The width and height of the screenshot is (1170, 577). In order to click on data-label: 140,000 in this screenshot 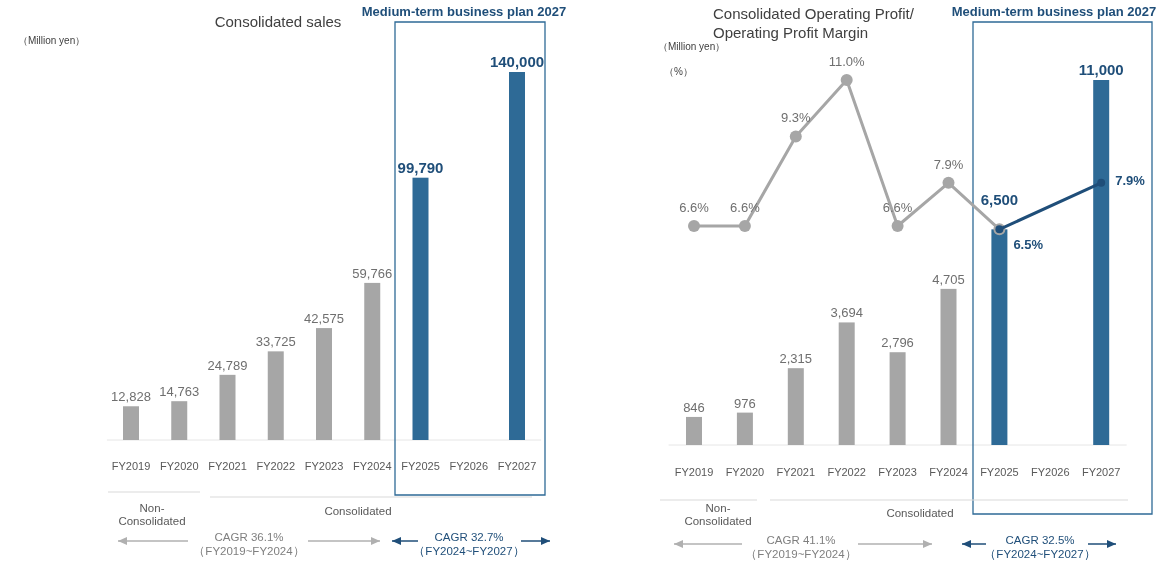, I will do `click(517, 61)`.